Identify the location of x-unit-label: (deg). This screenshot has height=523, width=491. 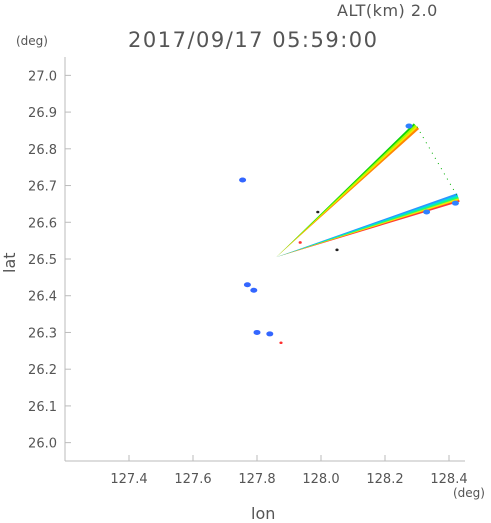
(469, 493).